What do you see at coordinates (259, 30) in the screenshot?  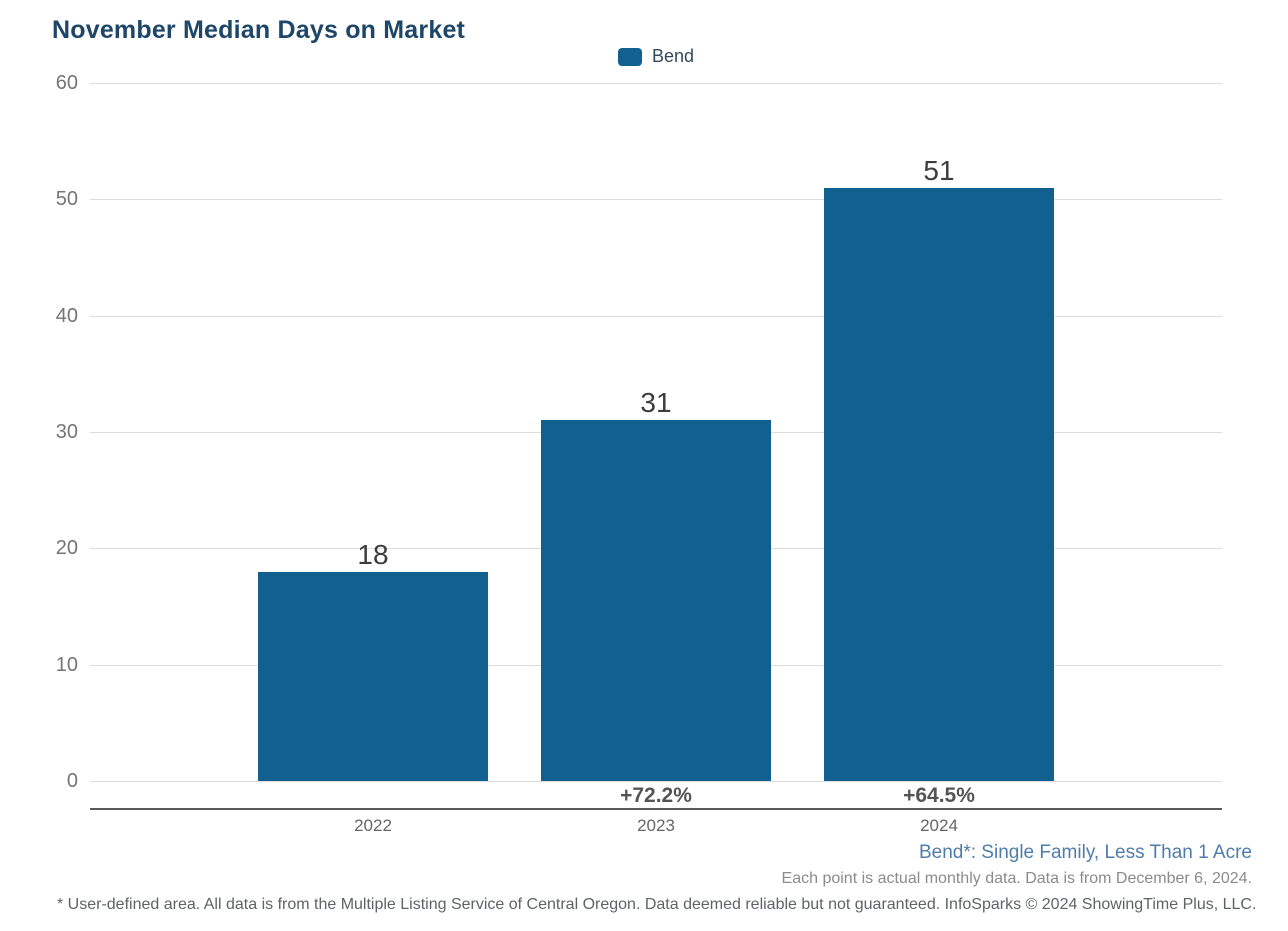 I see `chart-title: November Median Days on Market` at bounding box center [259, 30].